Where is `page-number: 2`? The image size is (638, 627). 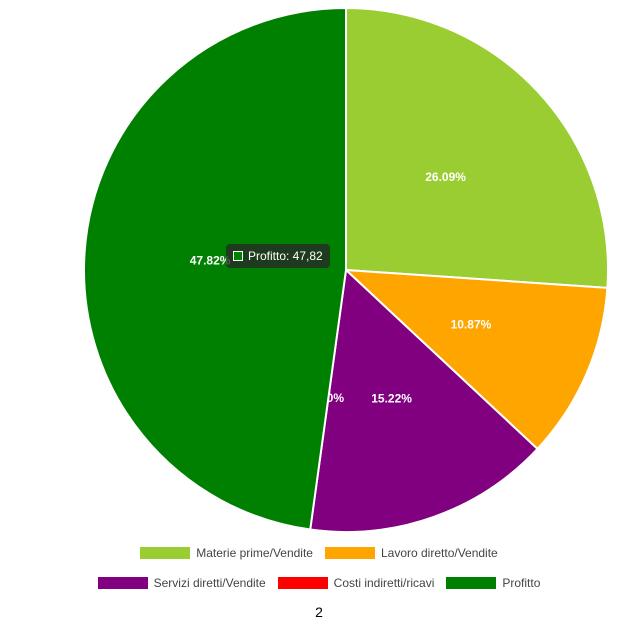
page-number: 2 is located at coordinates (319, 612).